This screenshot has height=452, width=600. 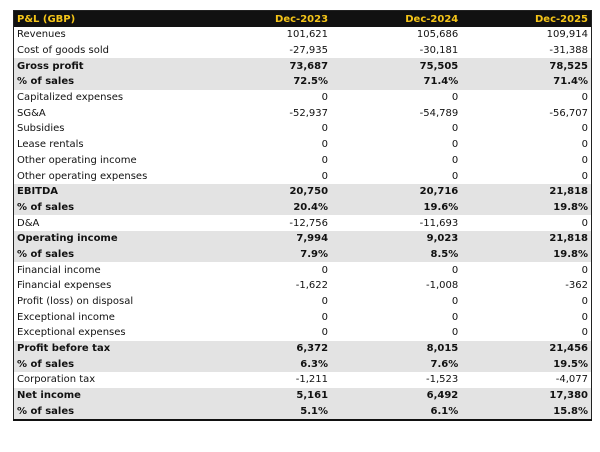 What do you see at coordinates (303, 302) in the screenshot?
I see `table-row: Profit (loss) on disposal 0 0 0` at bounding box center [303, 302].